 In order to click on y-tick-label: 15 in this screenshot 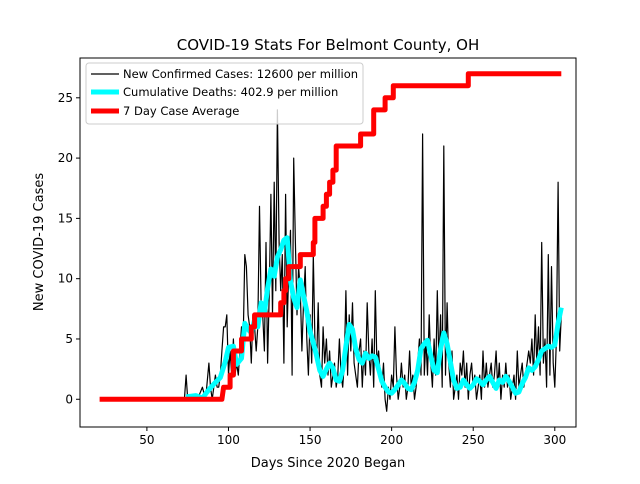, I will do `click(65, 218)`.